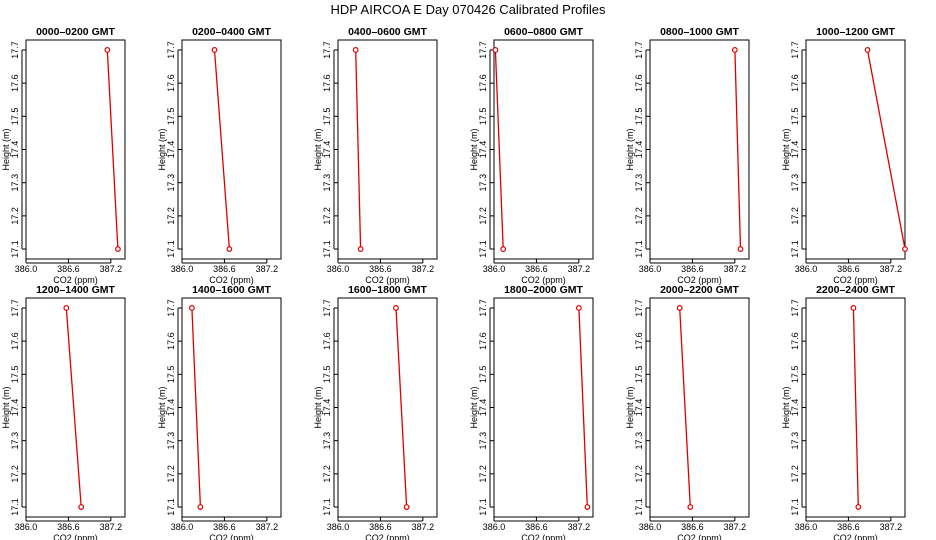 The height and width of the screenshot is (540, 936). Describe the element at coordinates (75, 32) in the screenshot. I see `panel-title: 0000–0200 GMT` at that location.